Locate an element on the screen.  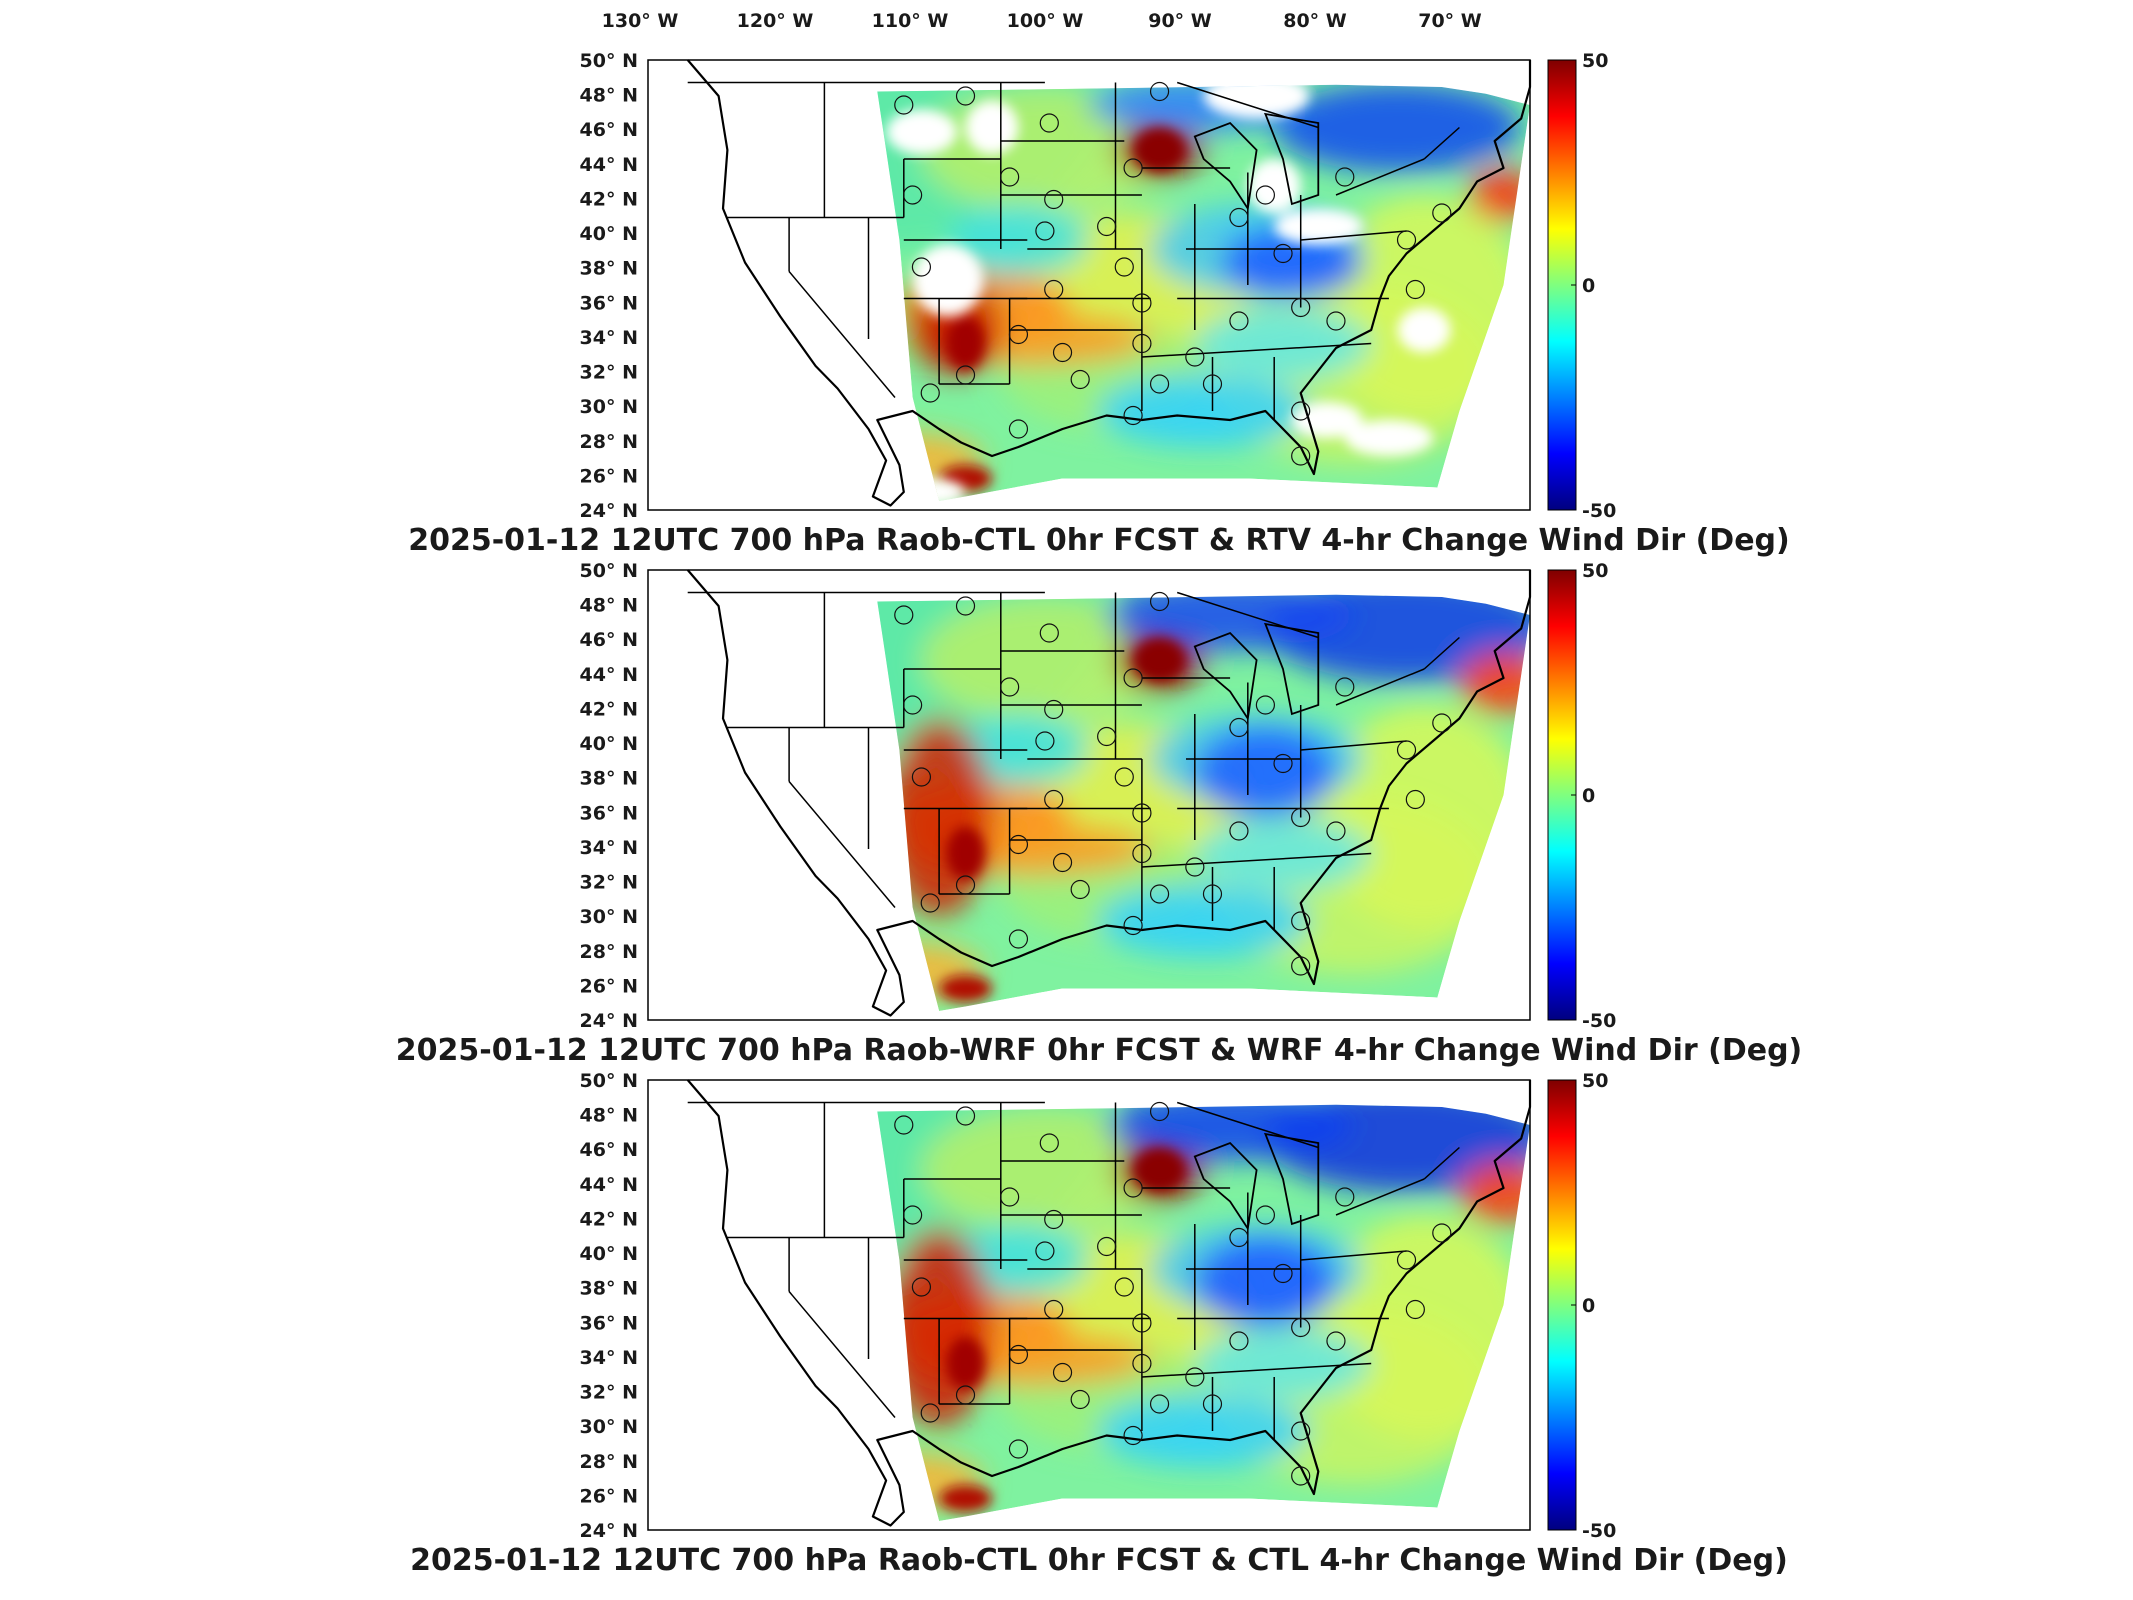
lat-tick-label: 30° N is located at coordinates (609, 407).